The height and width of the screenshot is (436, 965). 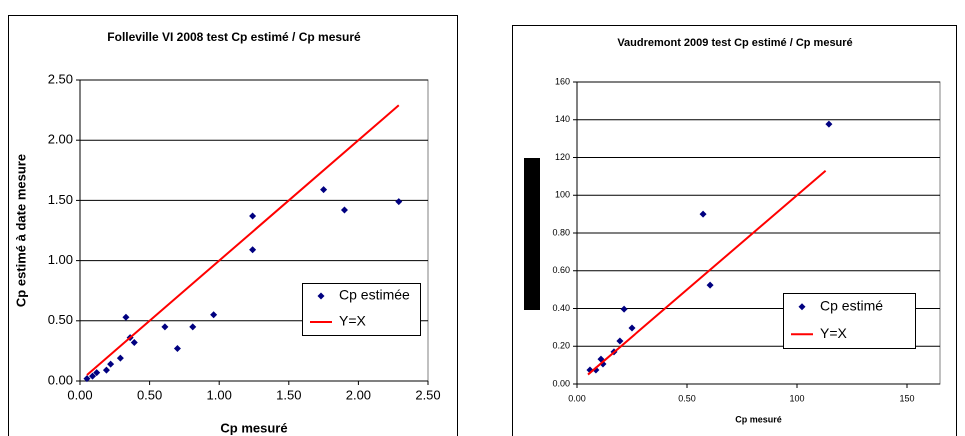 I want to click on y-tick-label: 0.20, so click(x=561, y=346).